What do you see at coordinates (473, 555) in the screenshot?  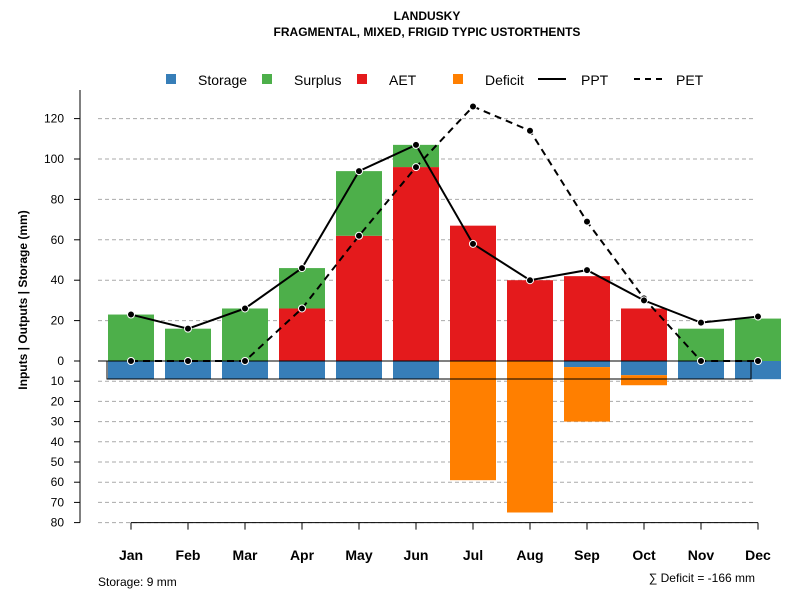 I see `x-tick-label-jul: Jul` at bounding box center [473, 555].